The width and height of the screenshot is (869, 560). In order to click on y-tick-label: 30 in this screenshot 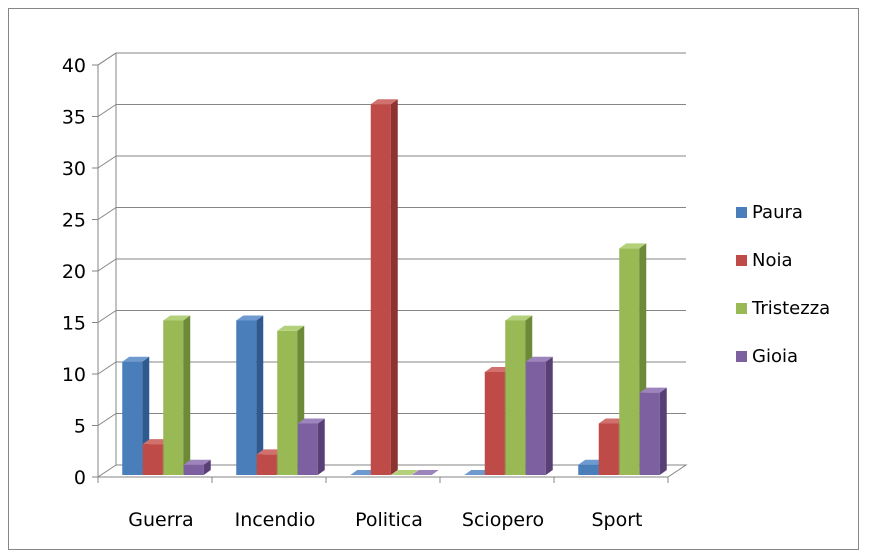, I will do `click(74, 169)`.